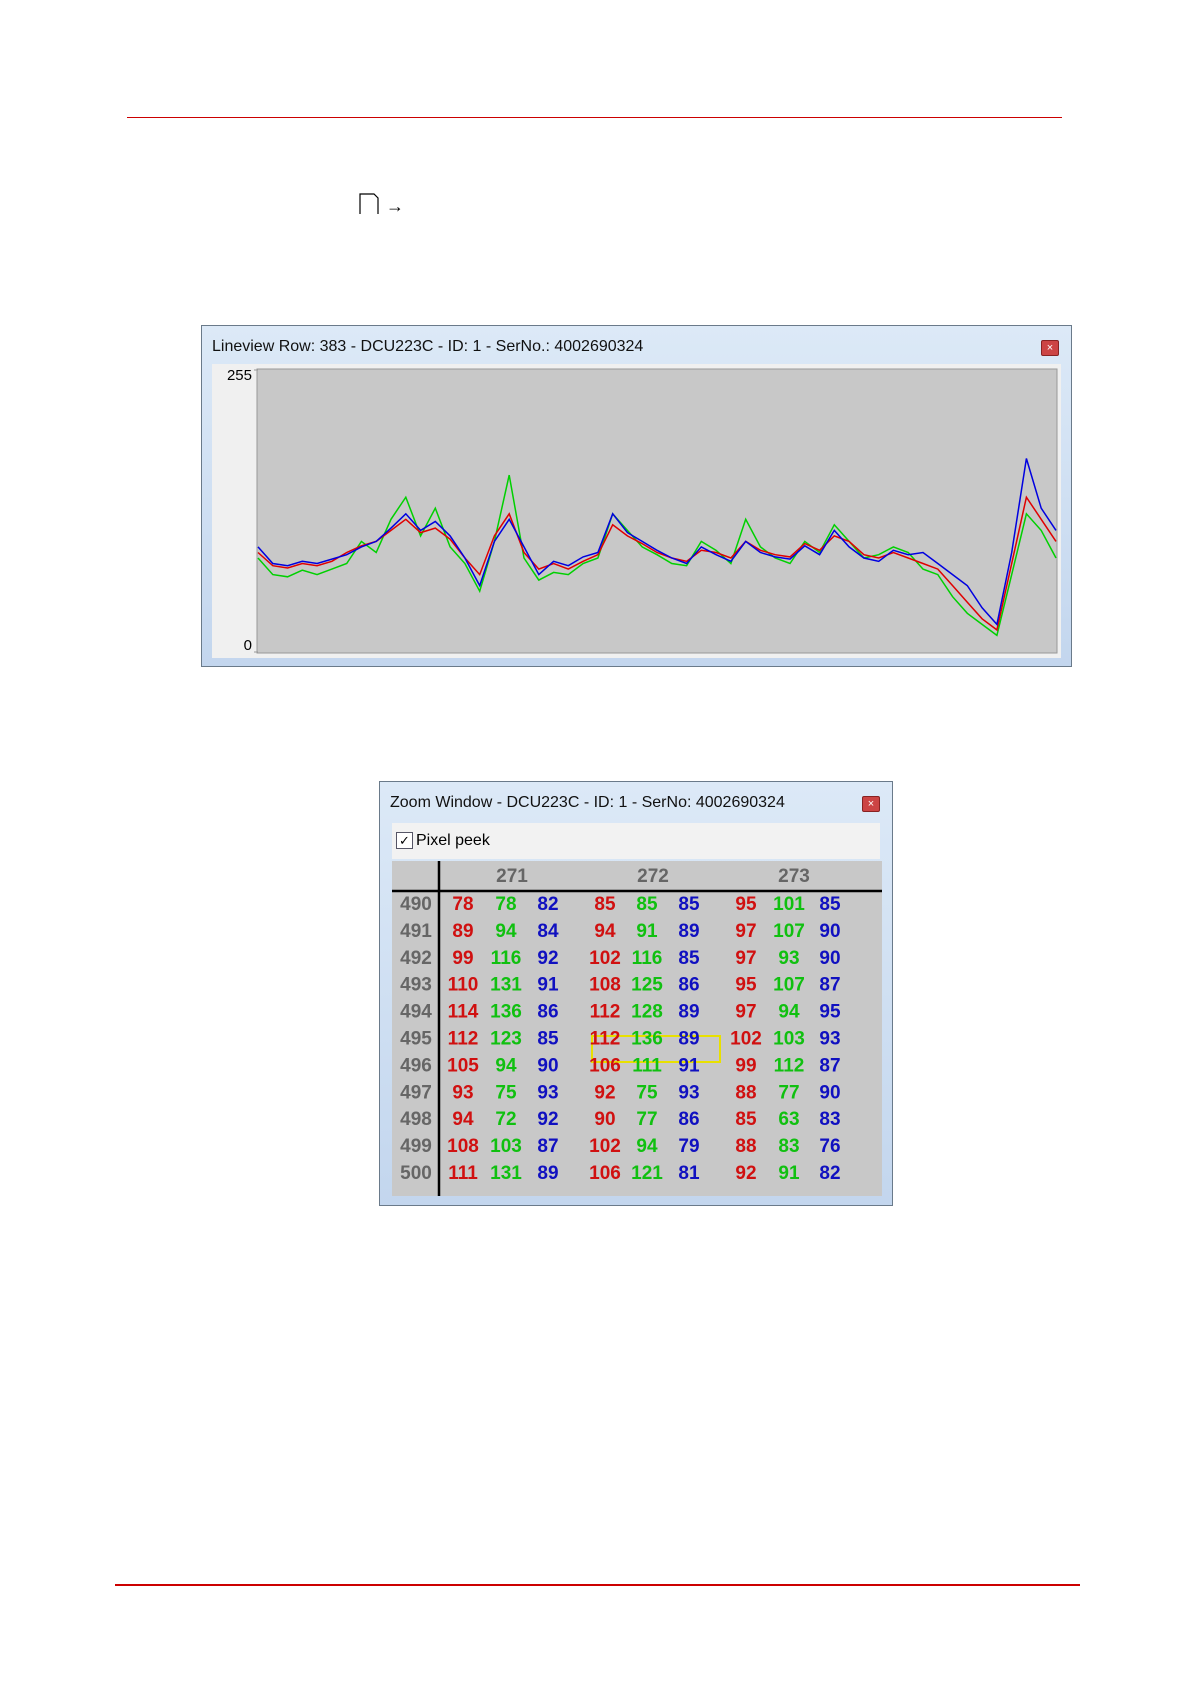 Image resolution: width=1190 pixels, height=1684 pixels. Describe the element at coordinates (829, 1146) in the screenshot. I see `pixel-value: 76` at that location.